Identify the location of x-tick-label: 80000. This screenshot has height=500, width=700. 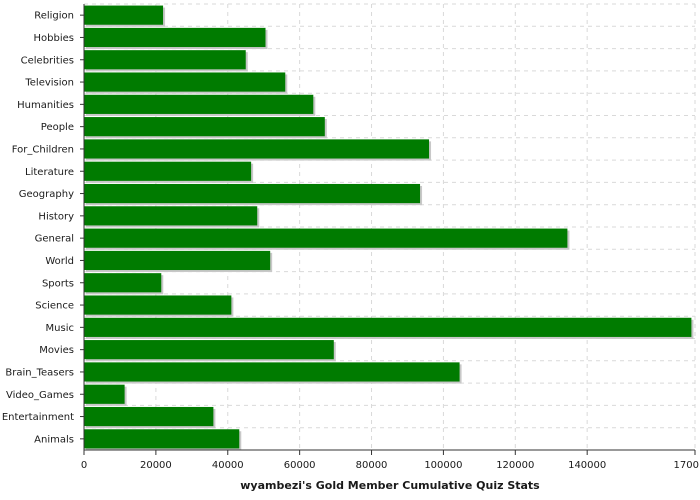
(372, 465).